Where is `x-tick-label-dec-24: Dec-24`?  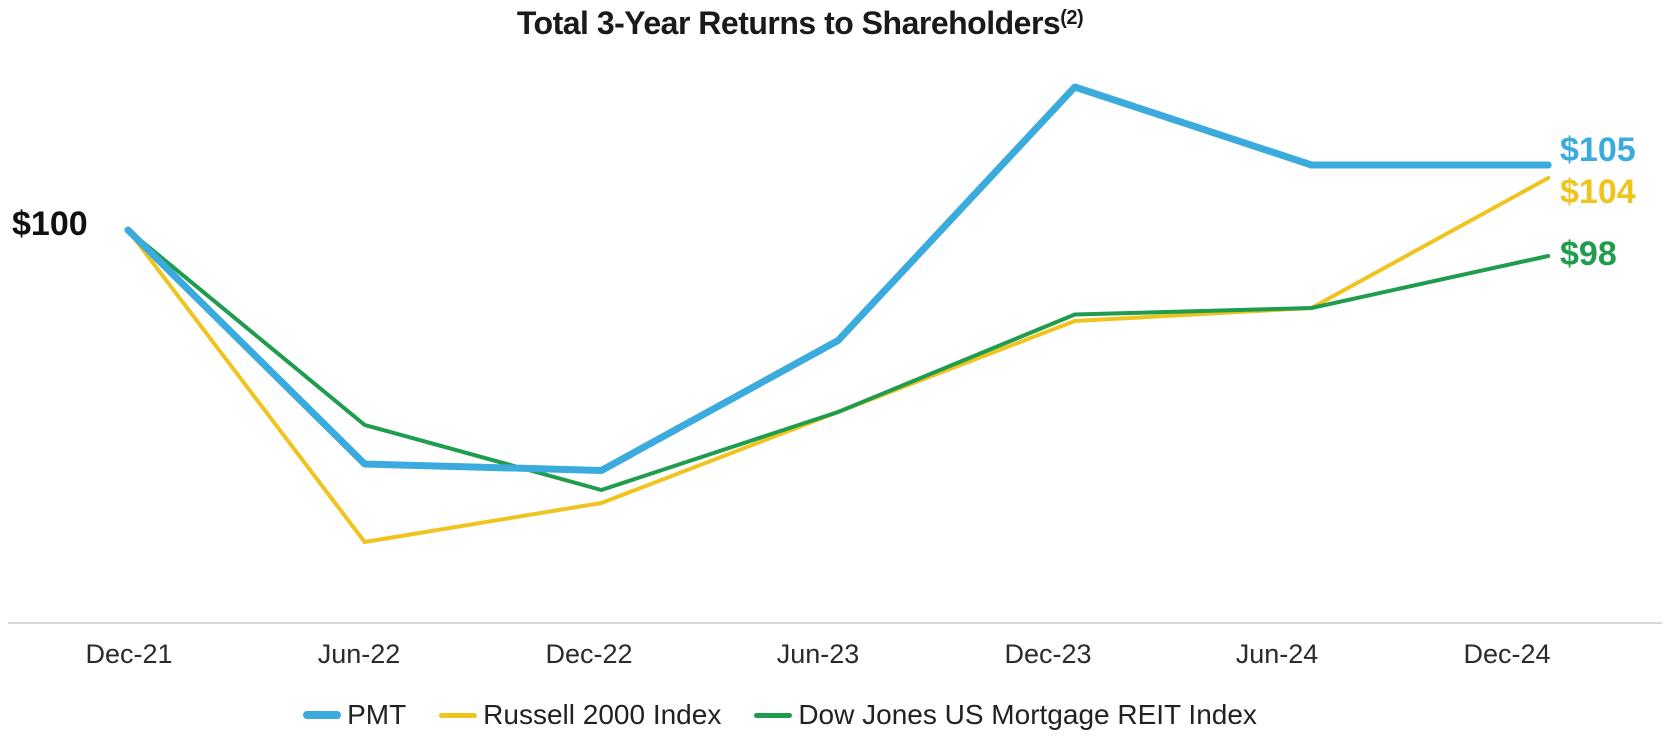
x-tick-label-dec-24: Dec-24 is located at coordinates (1507, 654).